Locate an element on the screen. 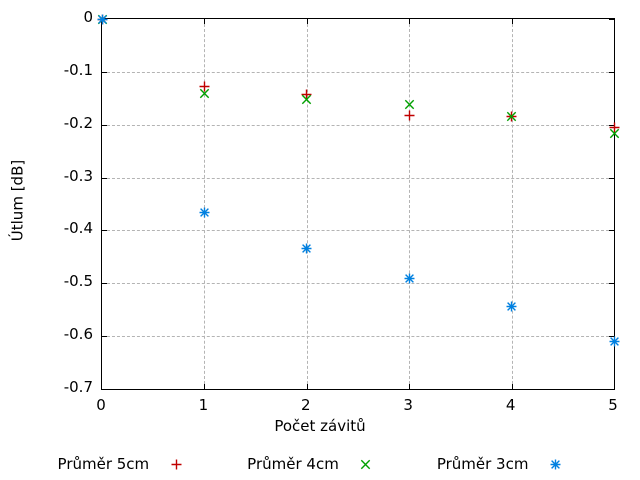  y-axis-tick-label: -0.7 is located at coordinates (78, 387).